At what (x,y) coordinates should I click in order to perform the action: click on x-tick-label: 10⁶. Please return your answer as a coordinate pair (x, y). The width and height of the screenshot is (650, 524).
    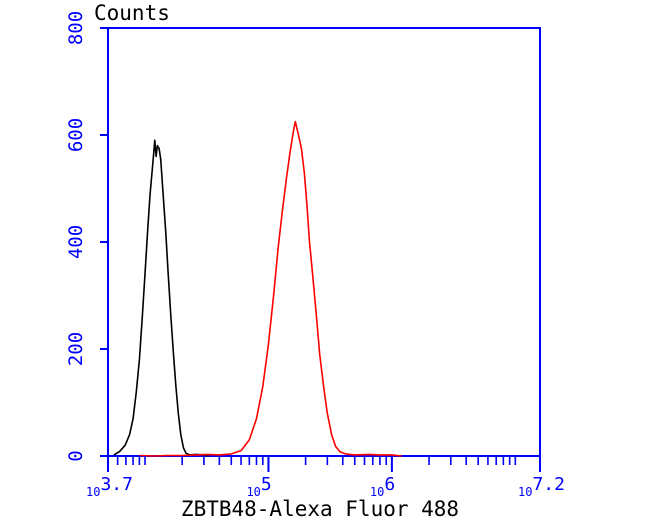
    Looking at the image, I should click on (382, 486).